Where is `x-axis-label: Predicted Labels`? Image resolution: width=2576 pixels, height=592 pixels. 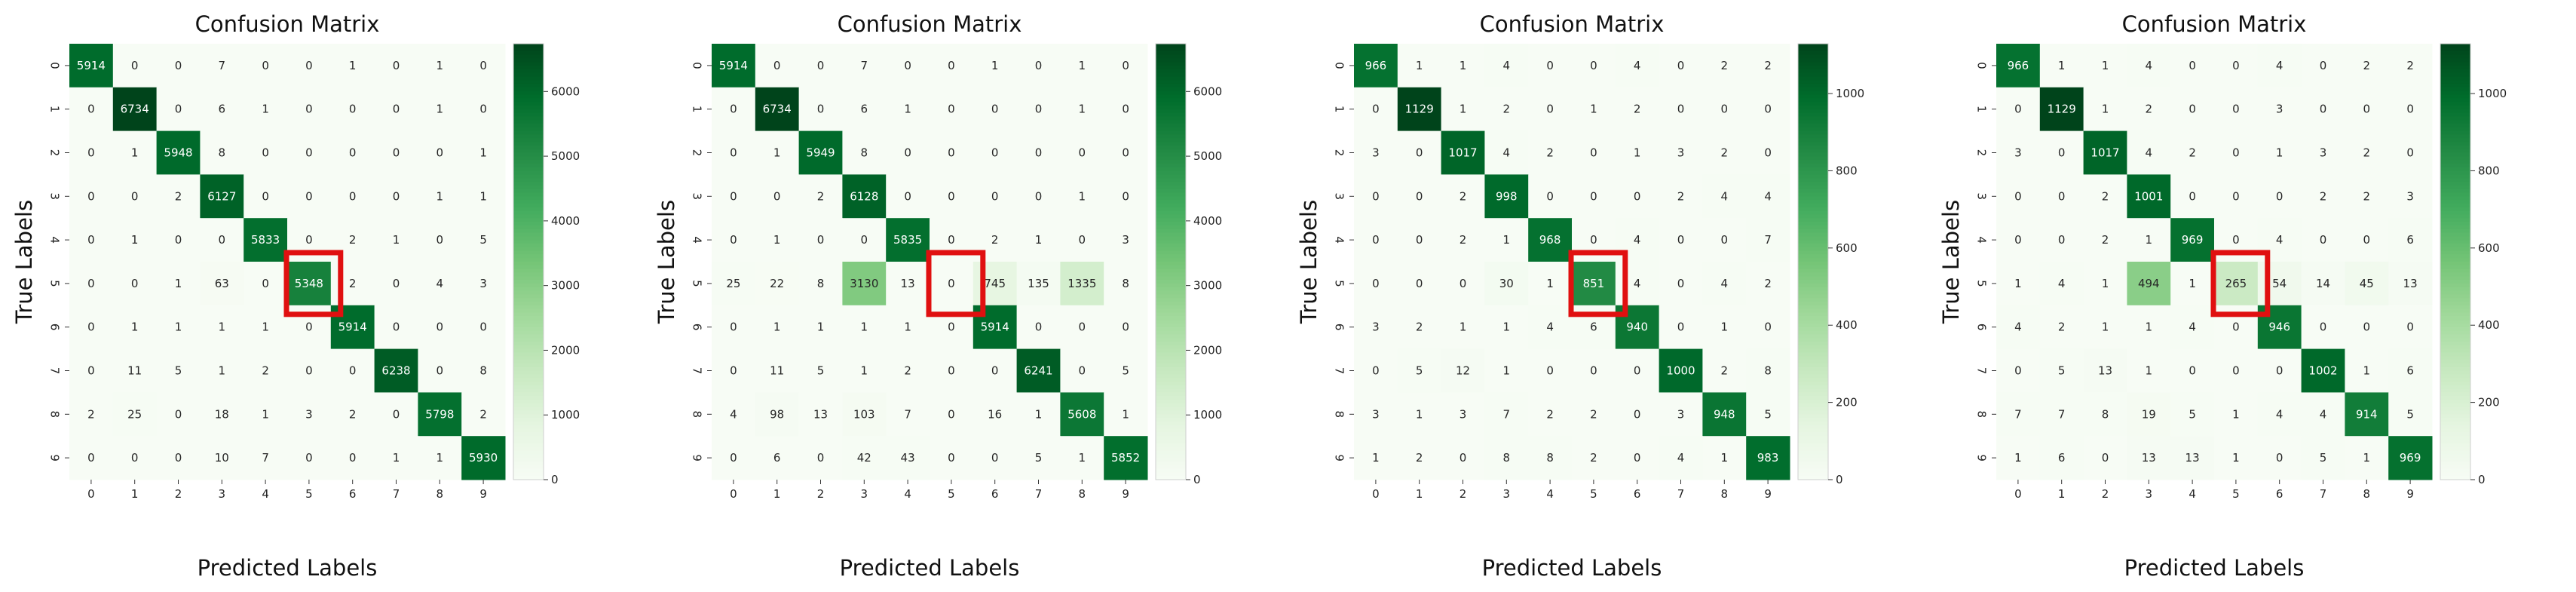 x-axis-label: Predicted Labels is located at coordinates (2214, 568).